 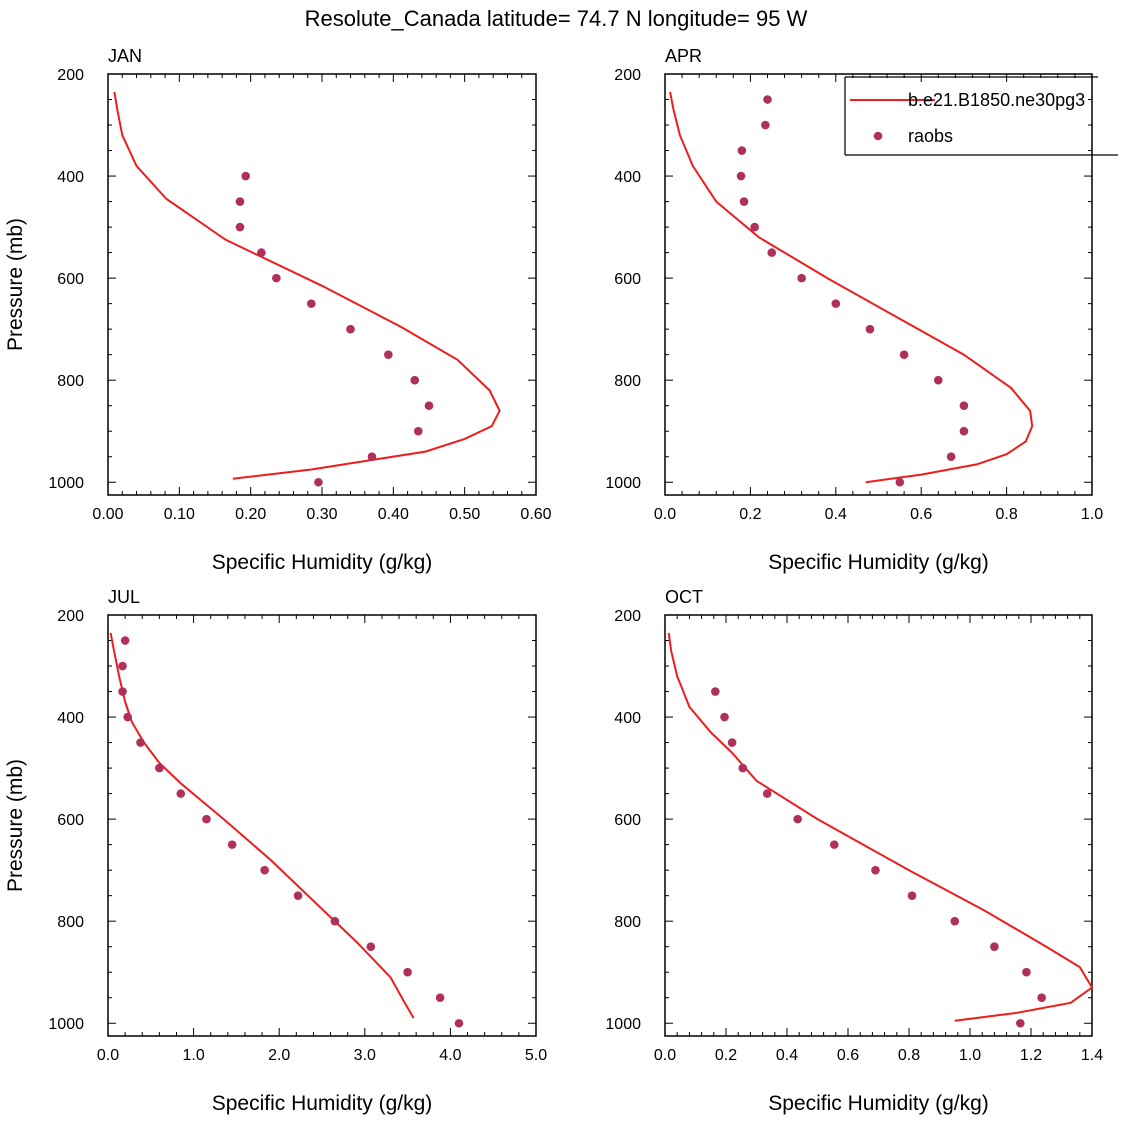 I want to click on x-tick-label: 0.00, so click(x=107, y=514).